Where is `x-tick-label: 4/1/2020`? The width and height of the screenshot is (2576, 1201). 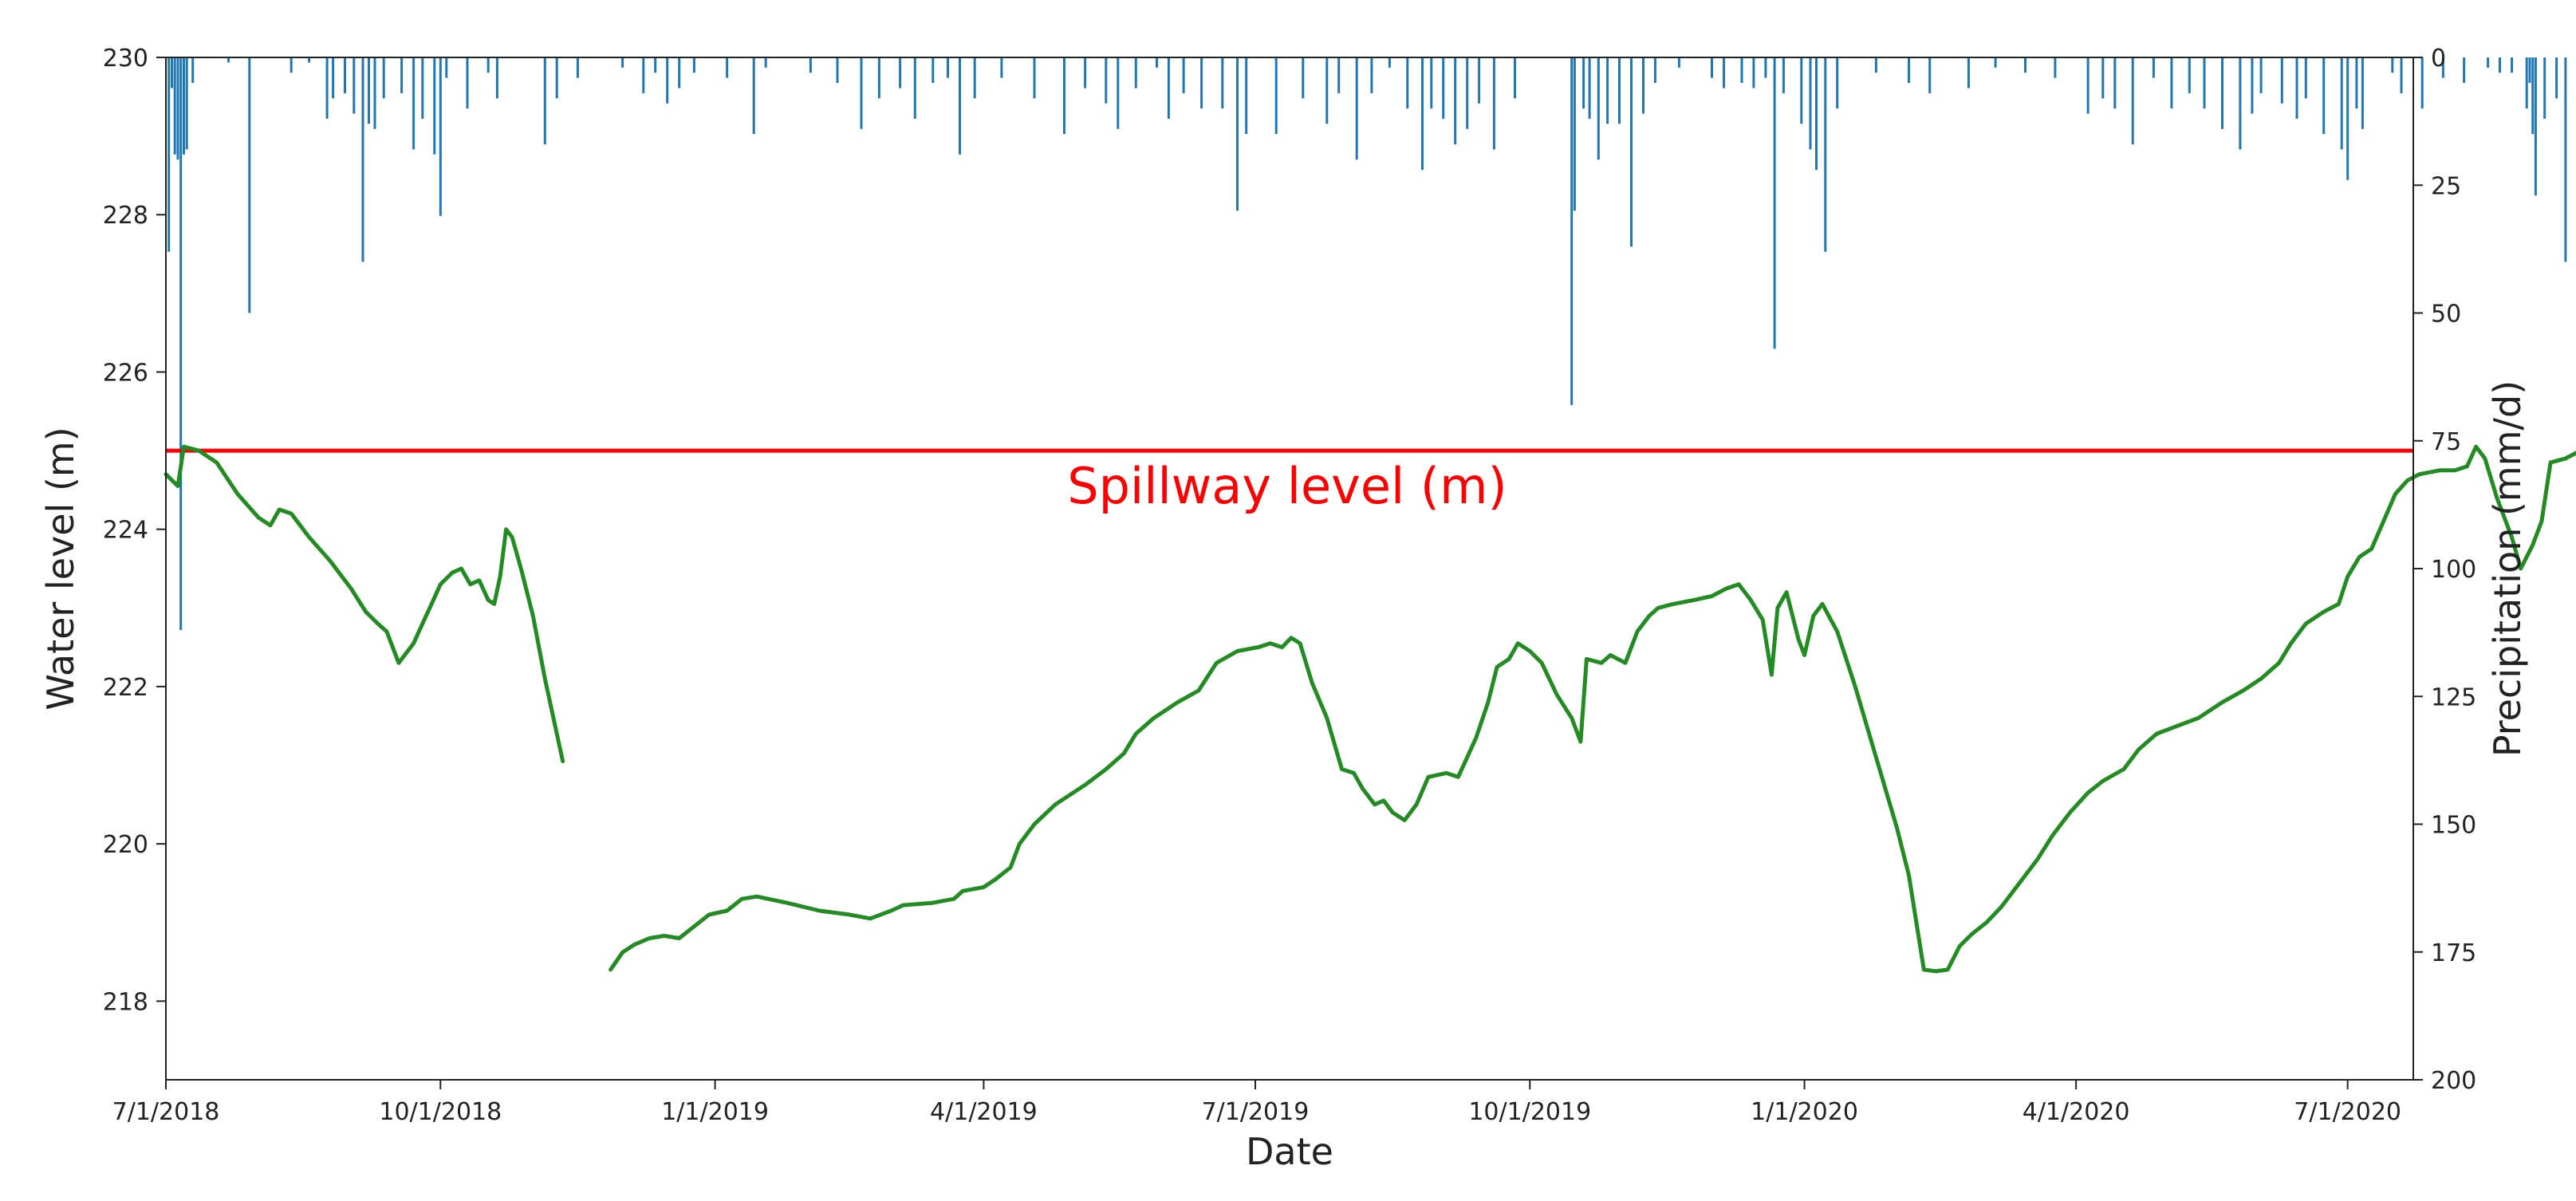
x-tick-label: 4/1/2020 is located at coordinates (2076, 1112).